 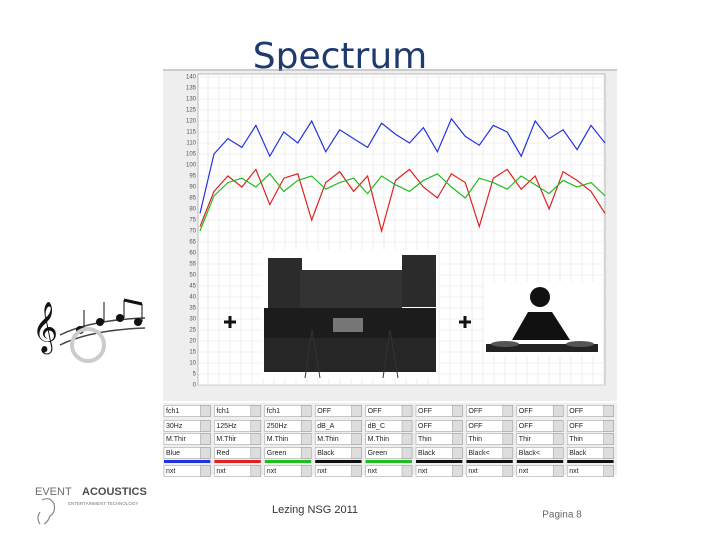 I want to click on dropdown-value: Thir, so click(x=525, y=439).